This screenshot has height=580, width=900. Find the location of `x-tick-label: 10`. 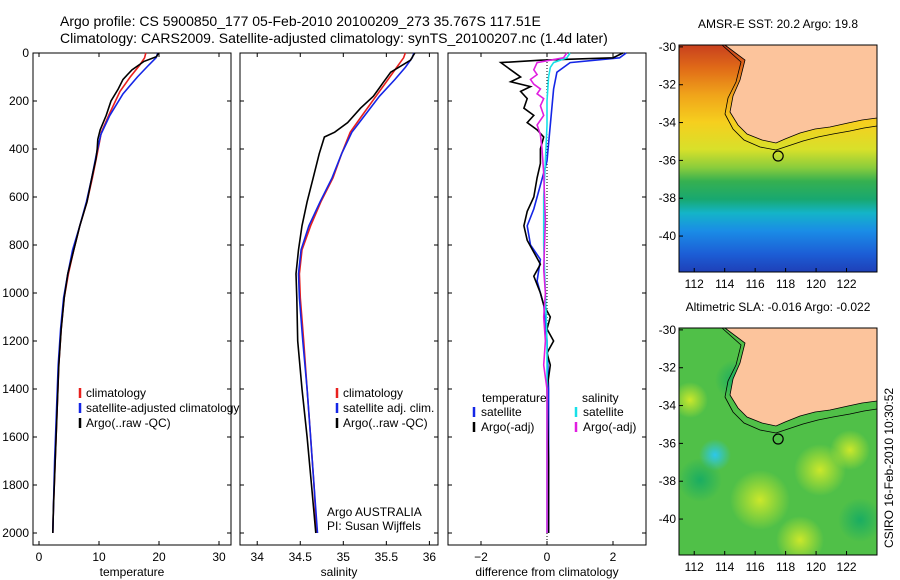

x-tick-label: 10 is located at coordinates (99, 557).